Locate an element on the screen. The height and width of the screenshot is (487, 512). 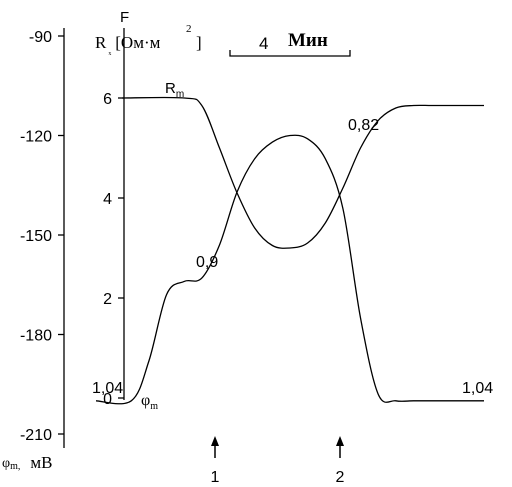
right-axis-top-letter: F is located at coordinates (124, 17).